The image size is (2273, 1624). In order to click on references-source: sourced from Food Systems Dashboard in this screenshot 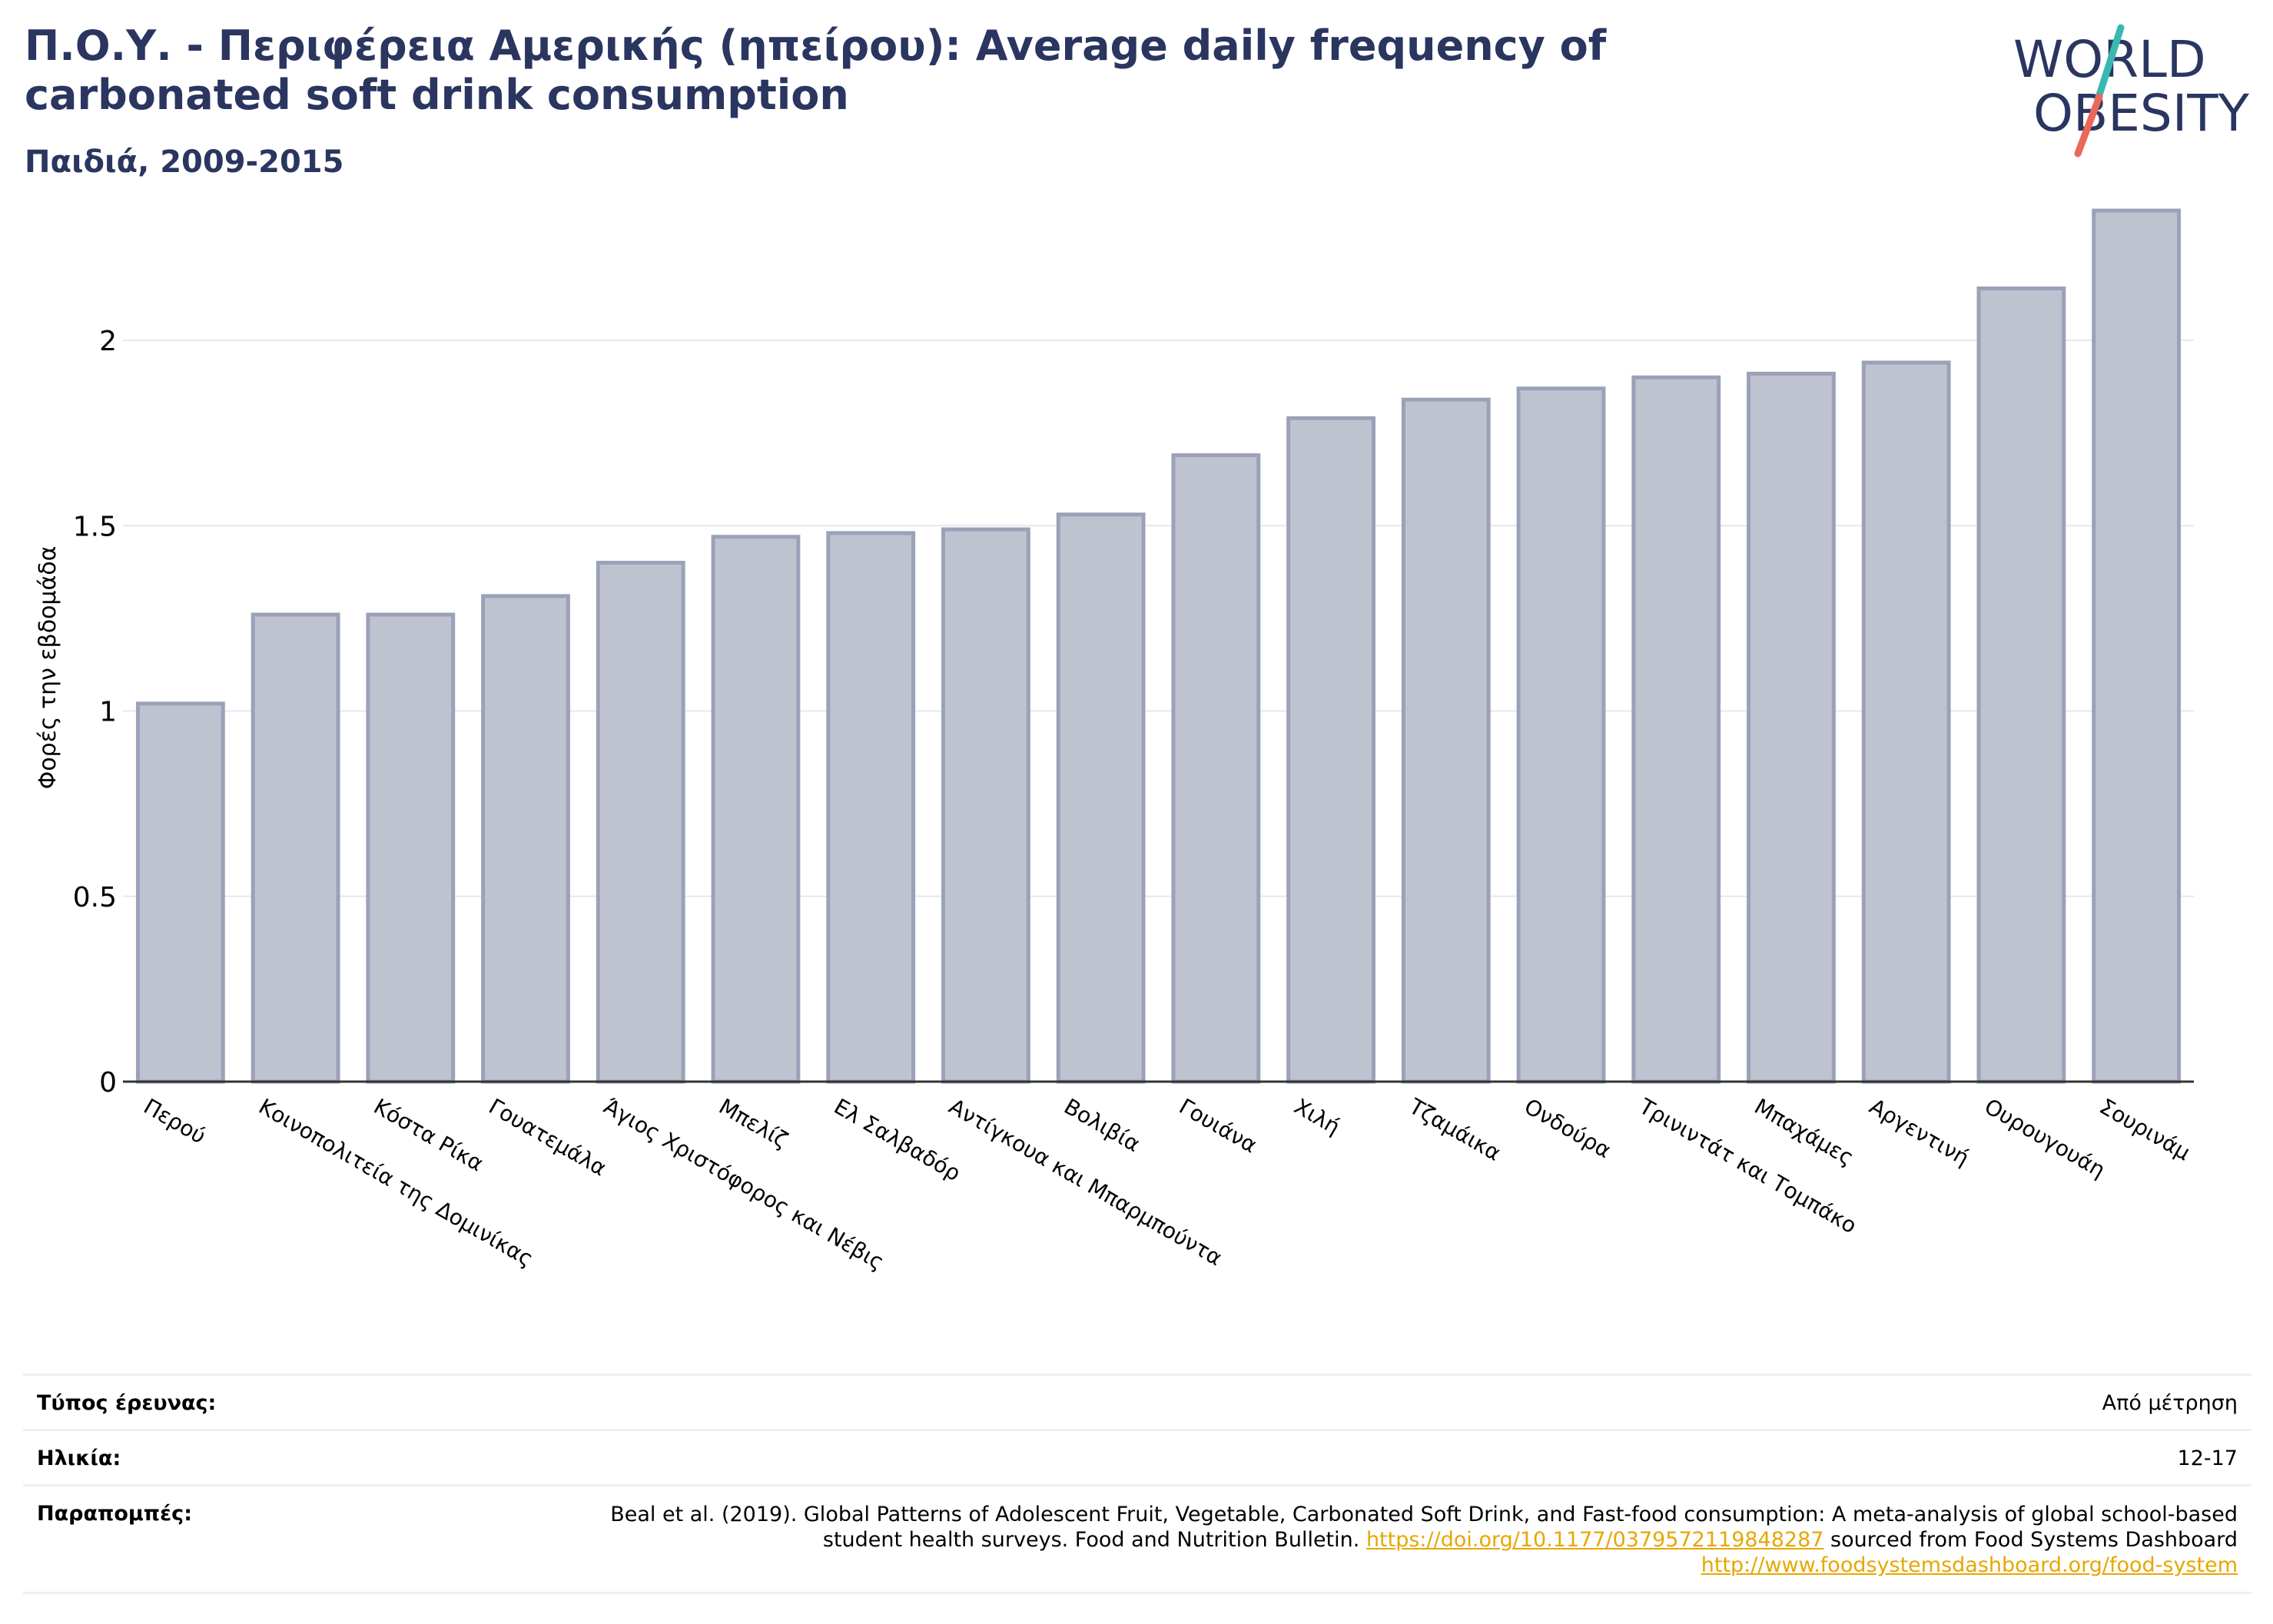, I will do `click(2034, 1540)`.